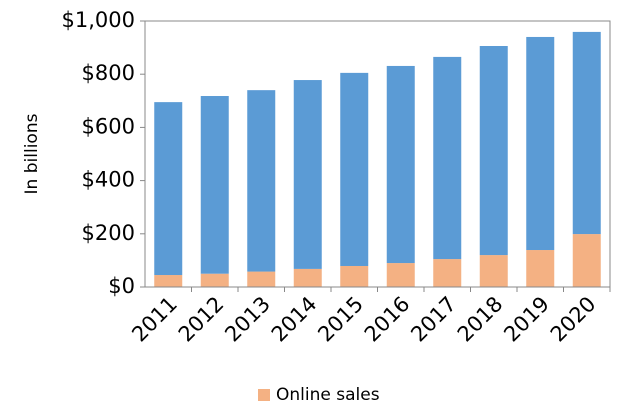  Describe the element at coordinates (328, 395) in the screenshot. I see `legend-label: Online sales` at that location.